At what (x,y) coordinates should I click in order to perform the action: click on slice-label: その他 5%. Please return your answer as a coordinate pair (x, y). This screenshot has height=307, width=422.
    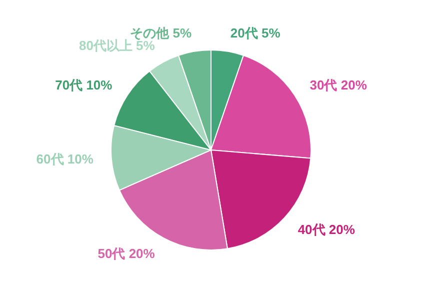
    Looking at the image, I should click on (161, 33).